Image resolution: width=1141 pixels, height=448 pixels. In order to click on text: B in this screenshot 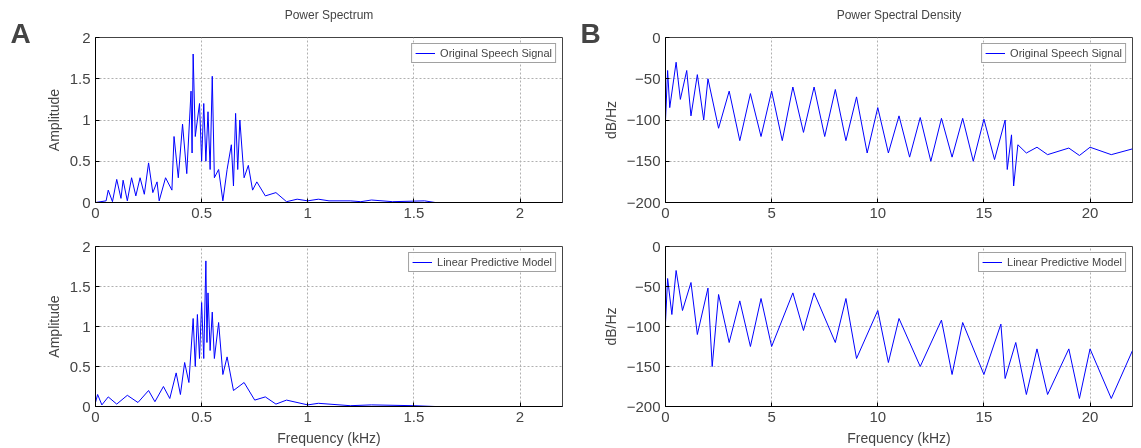, I will do `click(590, 33)`.